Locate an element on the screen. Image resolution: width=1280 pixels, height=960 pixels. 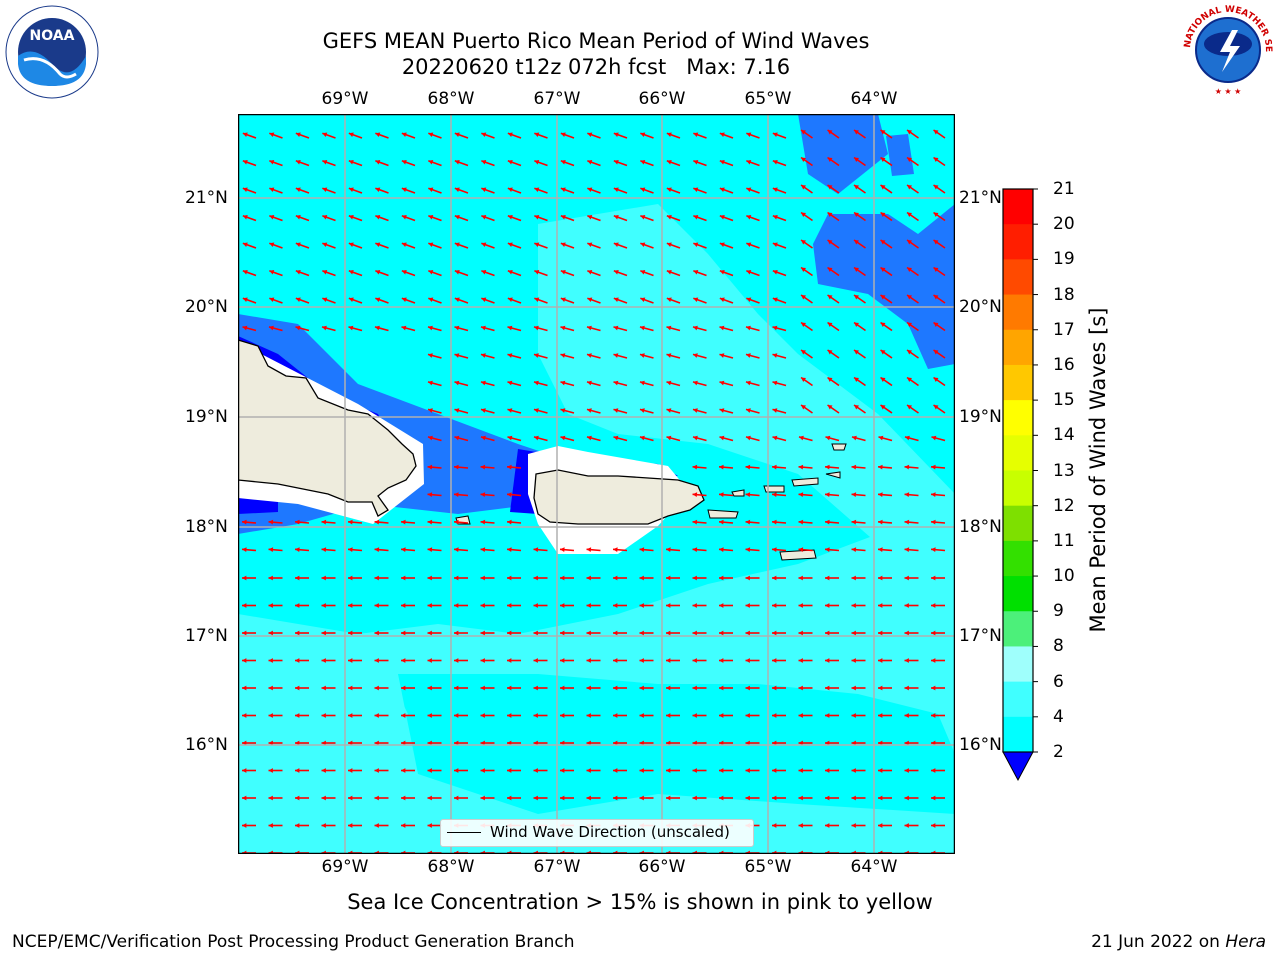
lat-tick-left-3: 19°N is located at coordinates (206, 417).